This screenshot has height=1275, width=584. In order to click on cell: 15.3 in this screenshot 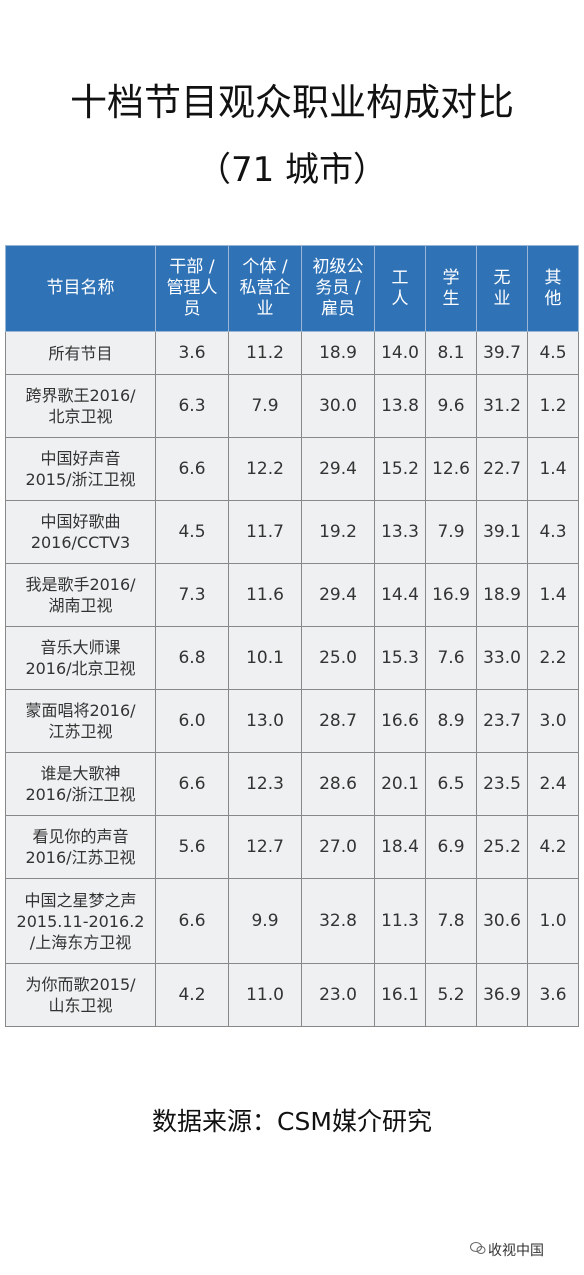, I will do `click(400, 658)`.